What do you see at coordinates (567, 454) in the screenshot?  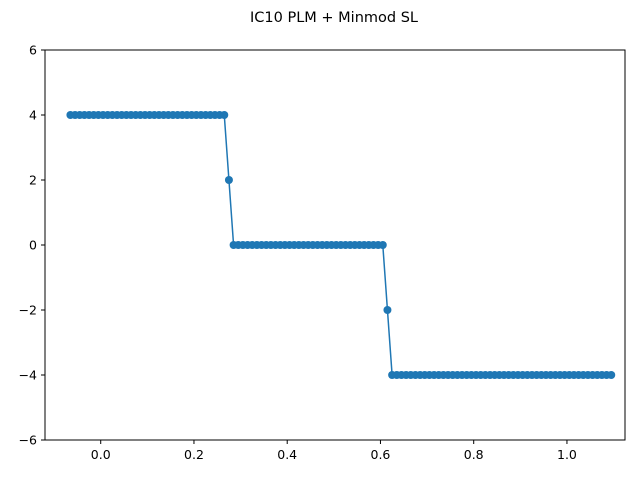 I see `x-tick-label: 1.0` at bounding box center [567, 454].